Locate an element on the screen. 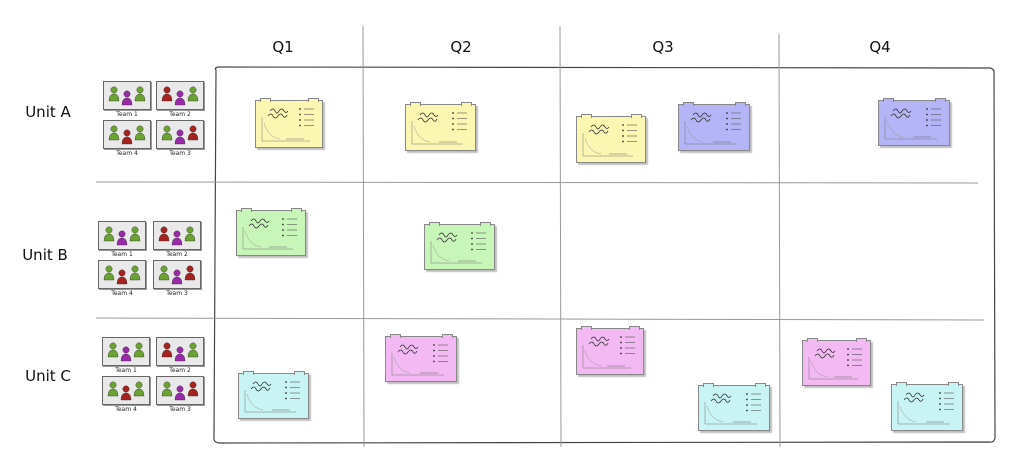 The image size is (1024, 469). team-label: Team 3 is located at coordinates (180, 409).